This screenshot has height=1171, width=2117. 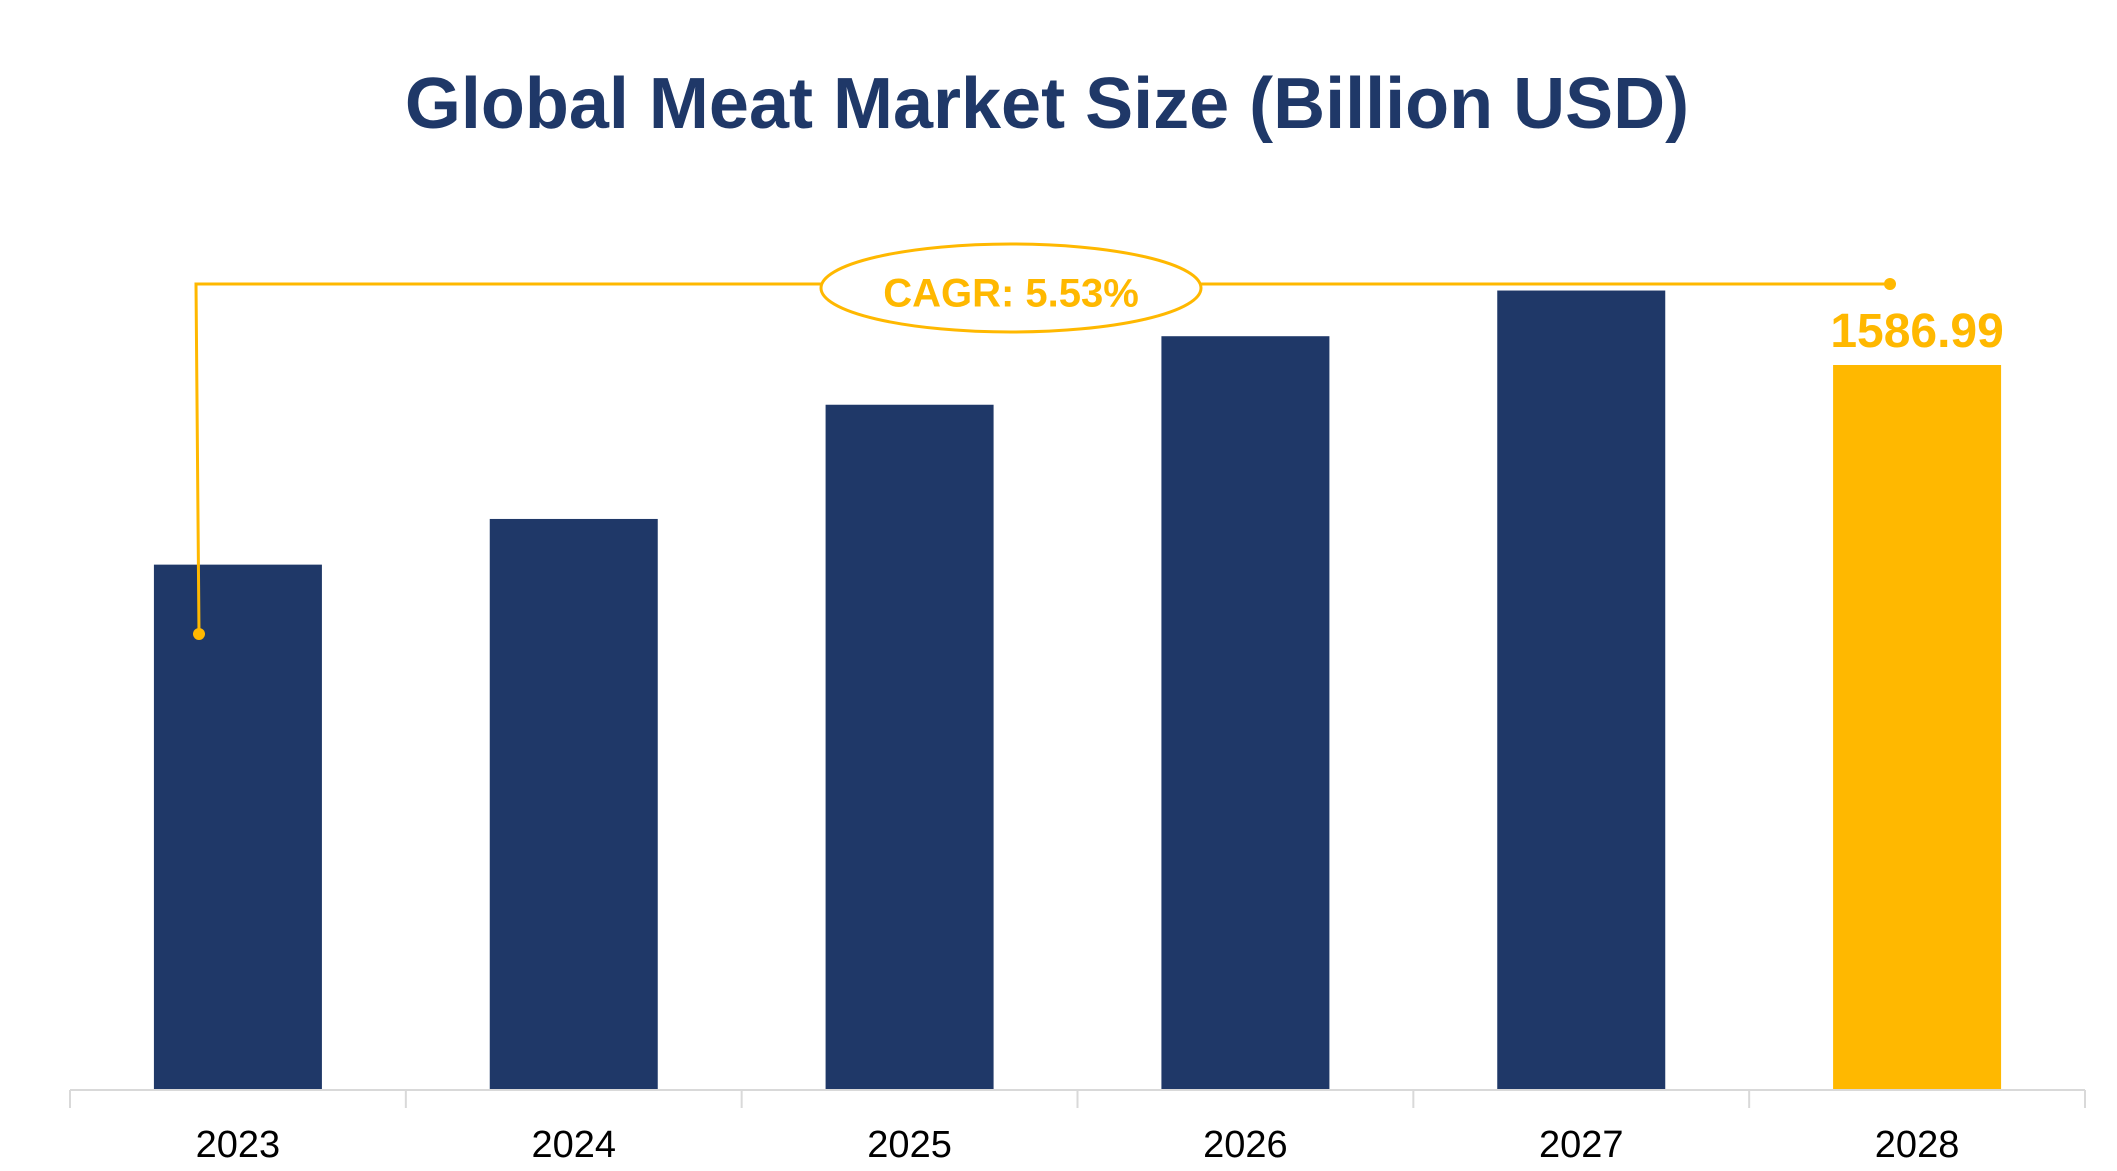 What do you see at coordinates (1011, 294) in the screenshot?
I see `cagr-label: CAGR: 5.53%` at bounding box center [1011, 294].